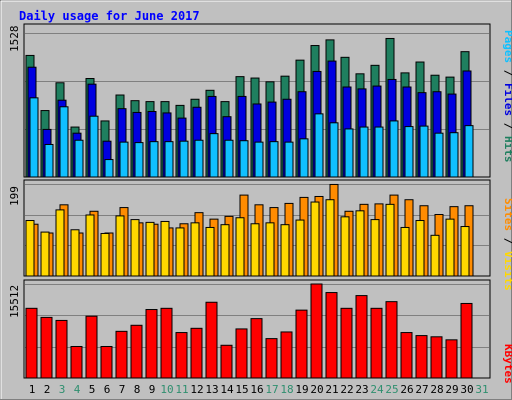 Image resolution: width=512 pixels, height=400 pixels. I want to click on x-tick-label: 10, so click(166, 389).